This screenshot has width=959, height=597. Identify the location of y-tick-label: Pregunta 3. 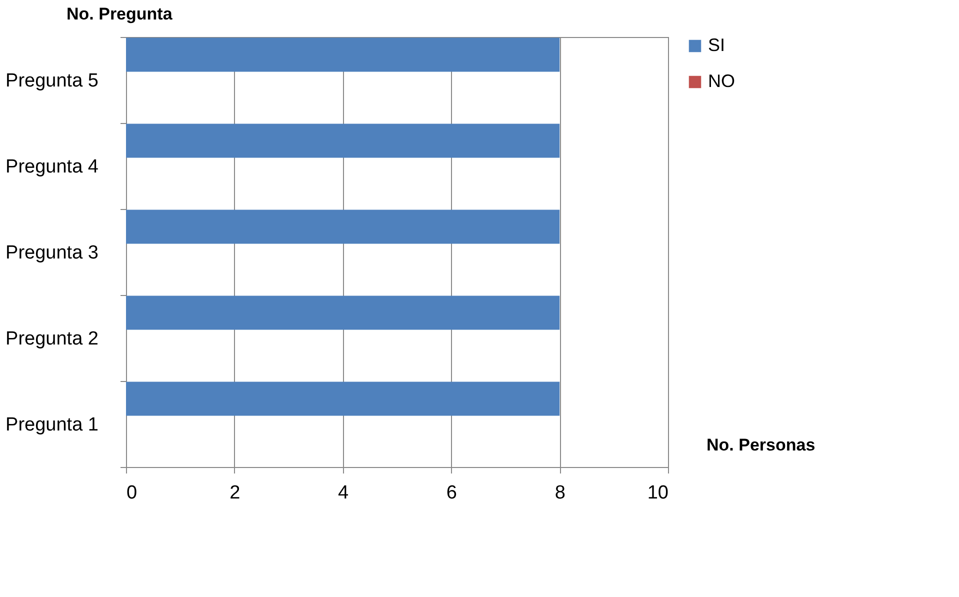
(52, 253).